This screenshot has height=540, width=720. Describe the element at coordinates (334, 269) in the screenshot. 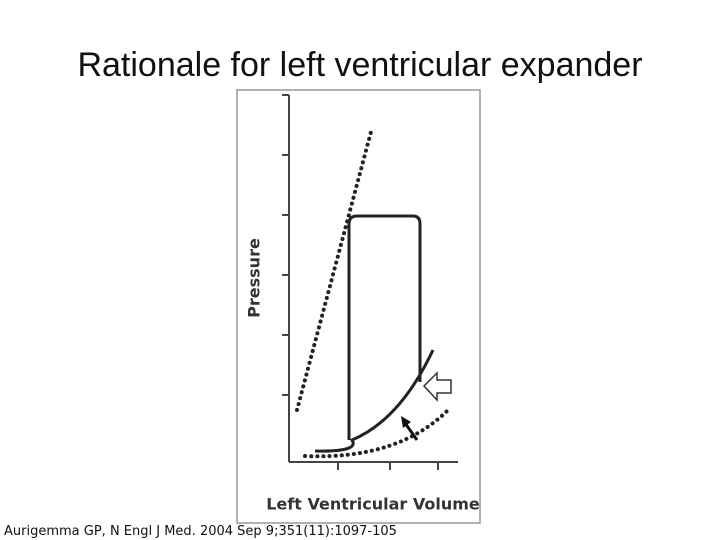

I see `espvr-line` at that location.